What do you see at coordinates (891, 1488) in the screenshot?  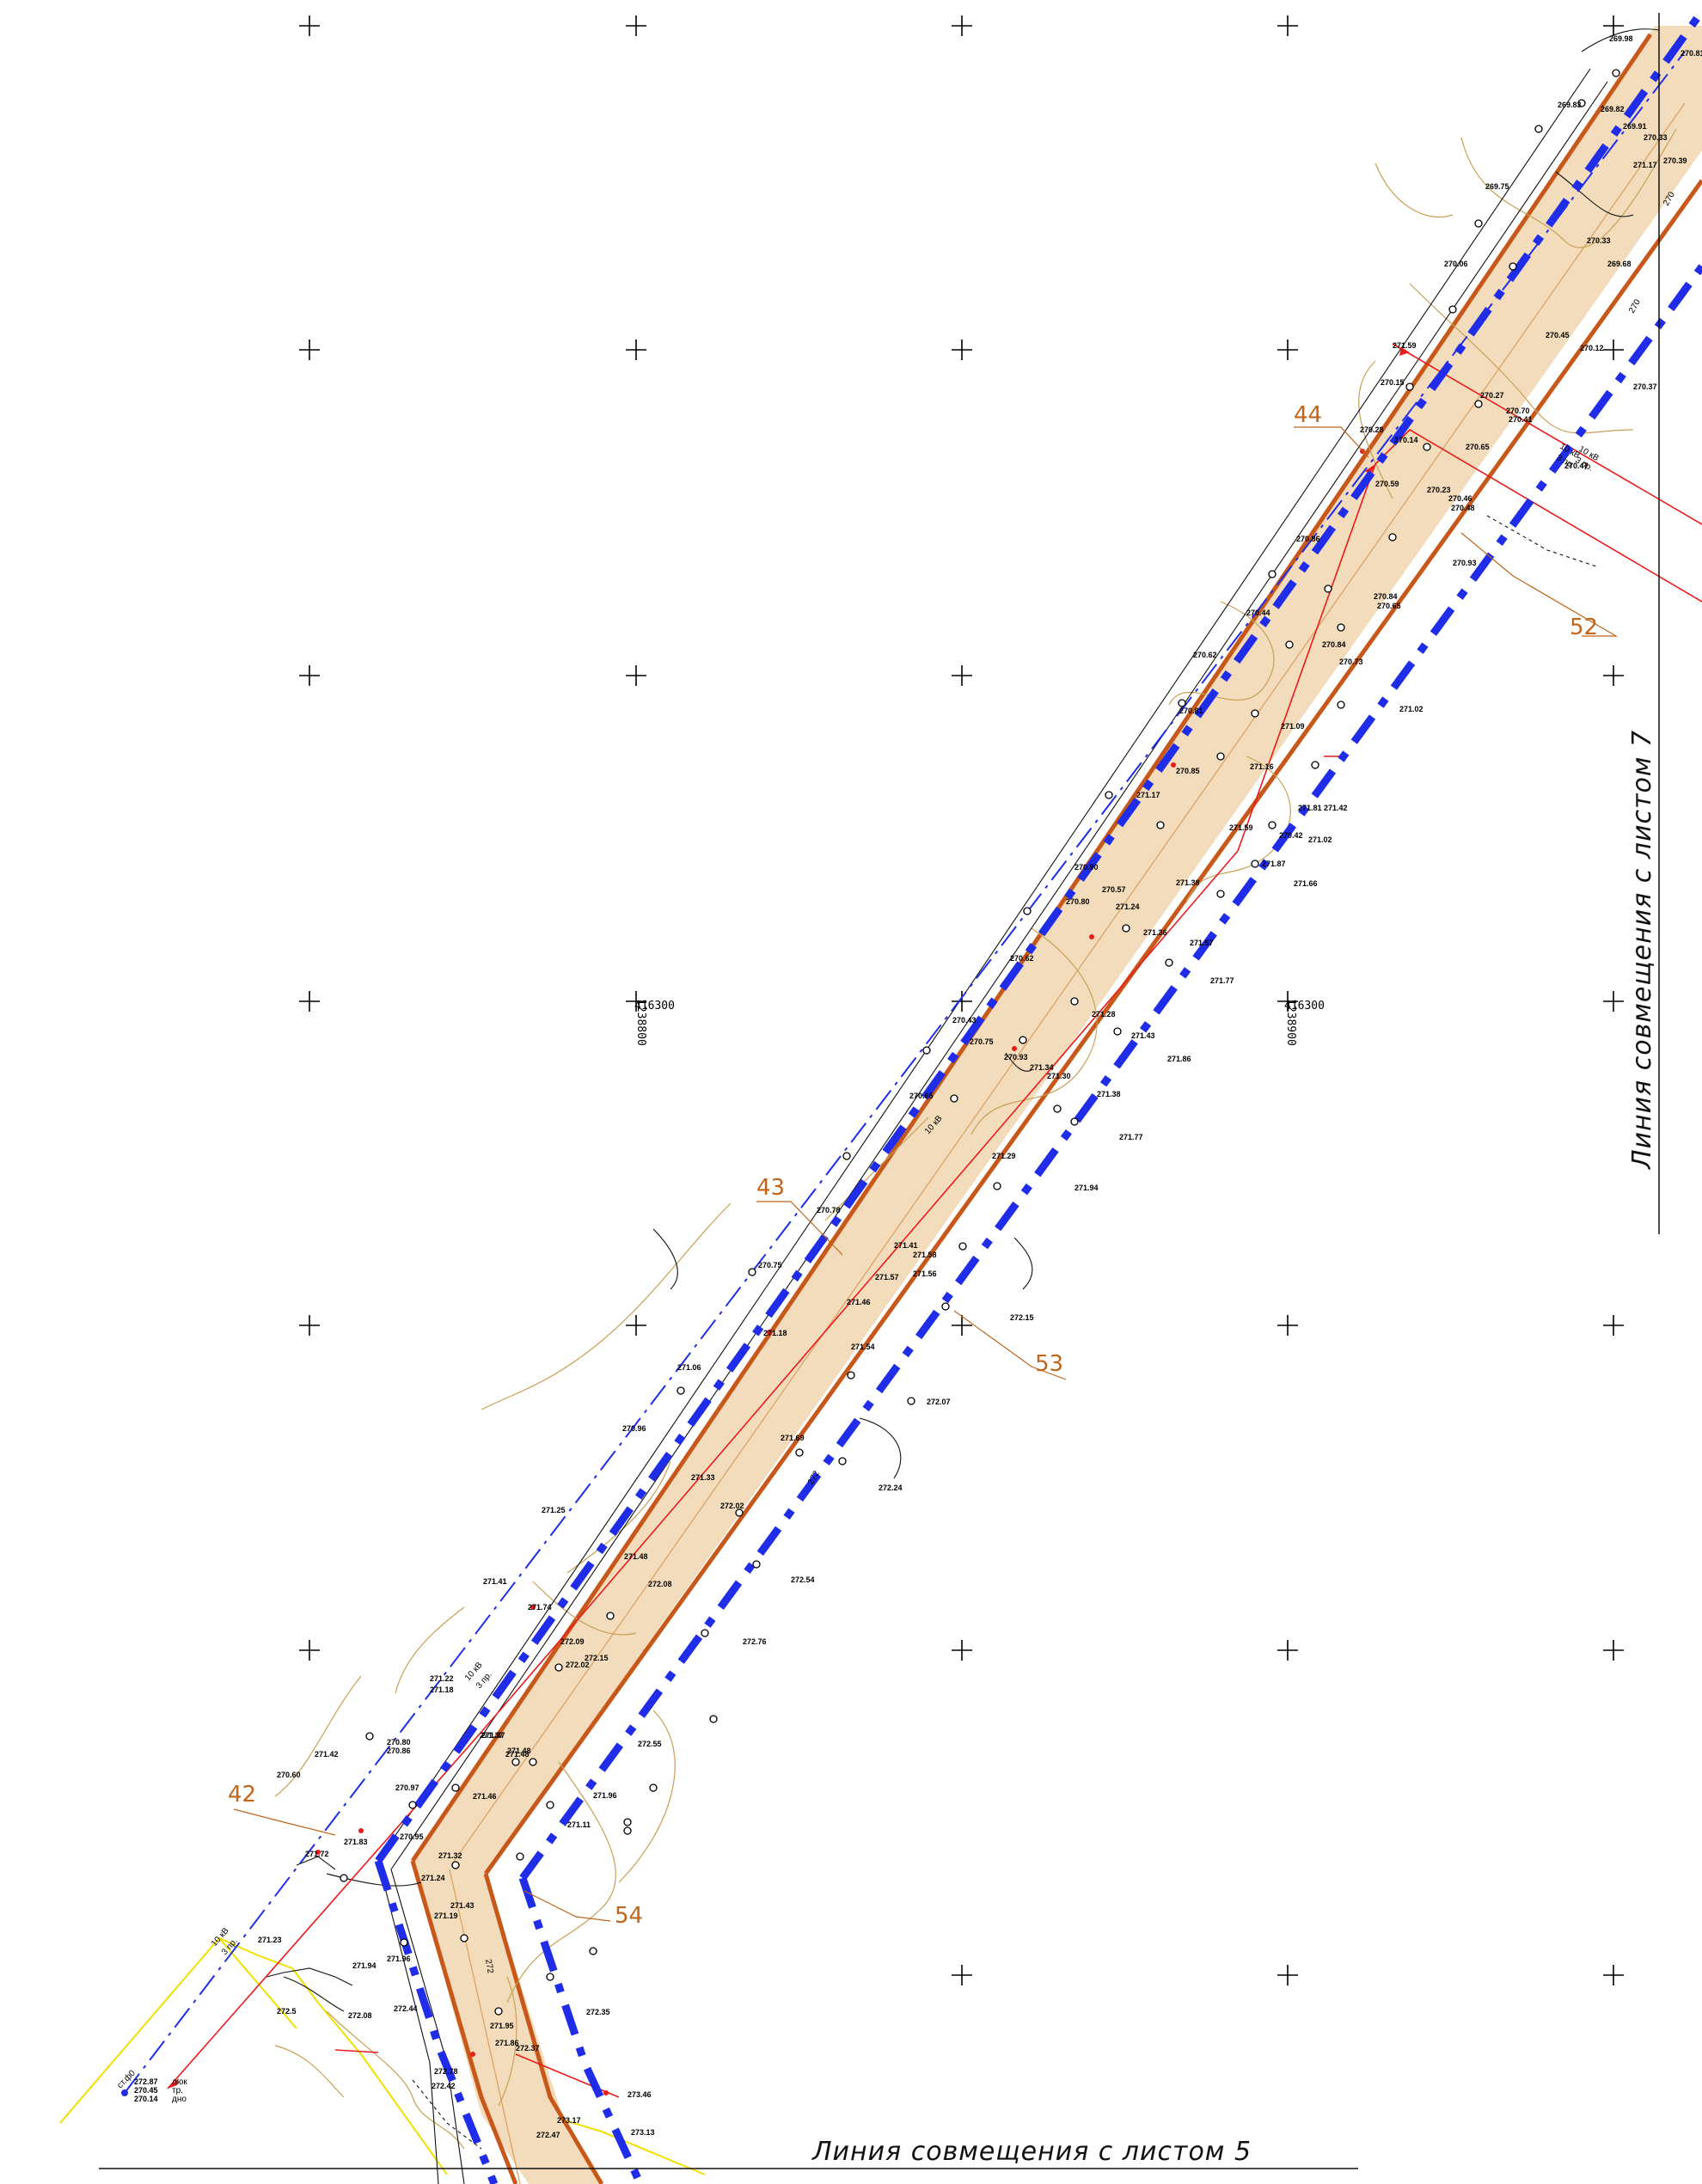 I see `elevation-label: 272.24` at bounding box center [891, 1488].